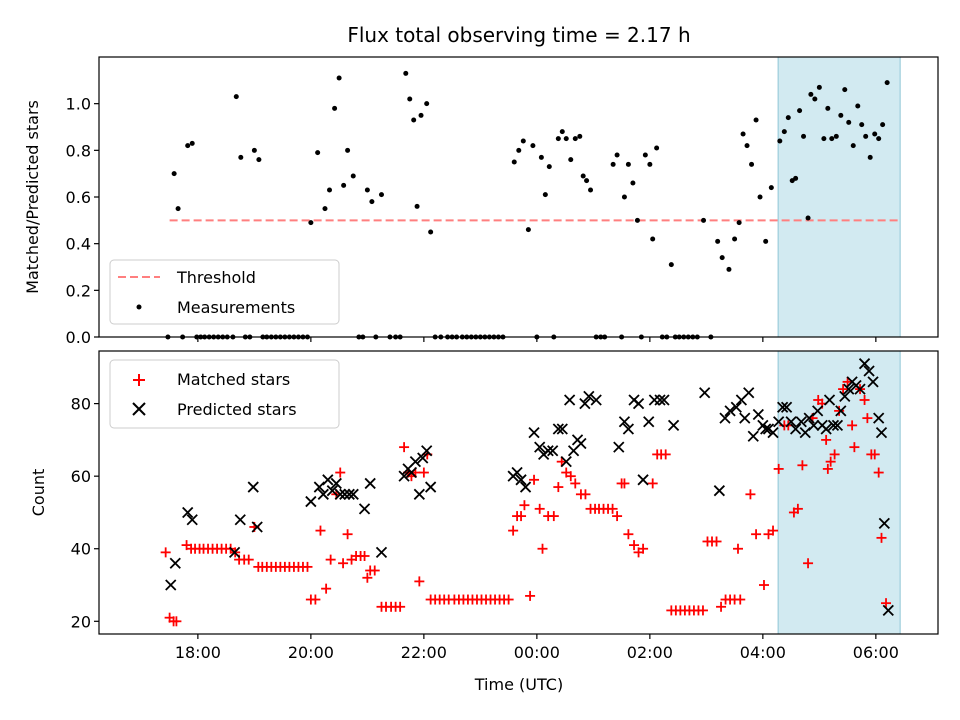 The height and width of the screenshot is (720, 960). What do you see at coordinates (139, 380) in the screenshot?
I see `legend-matched-swatch` at bounding box center [139, 380].